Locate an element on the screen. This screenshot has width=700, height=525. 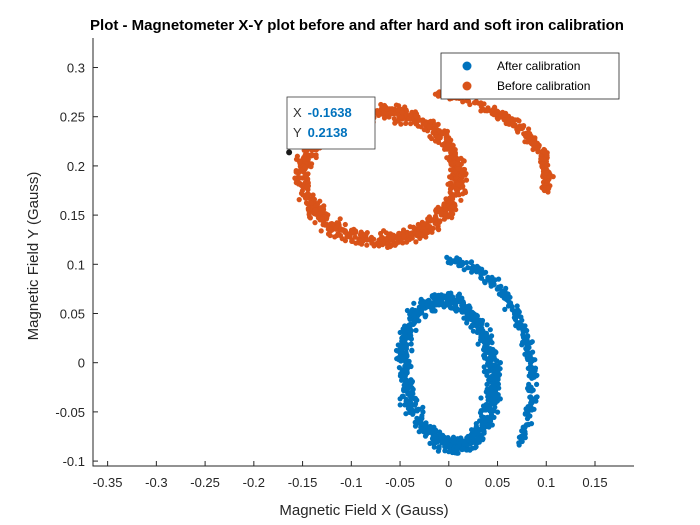
x-tick-label: 0.15 is located at coordinates (594, 482).